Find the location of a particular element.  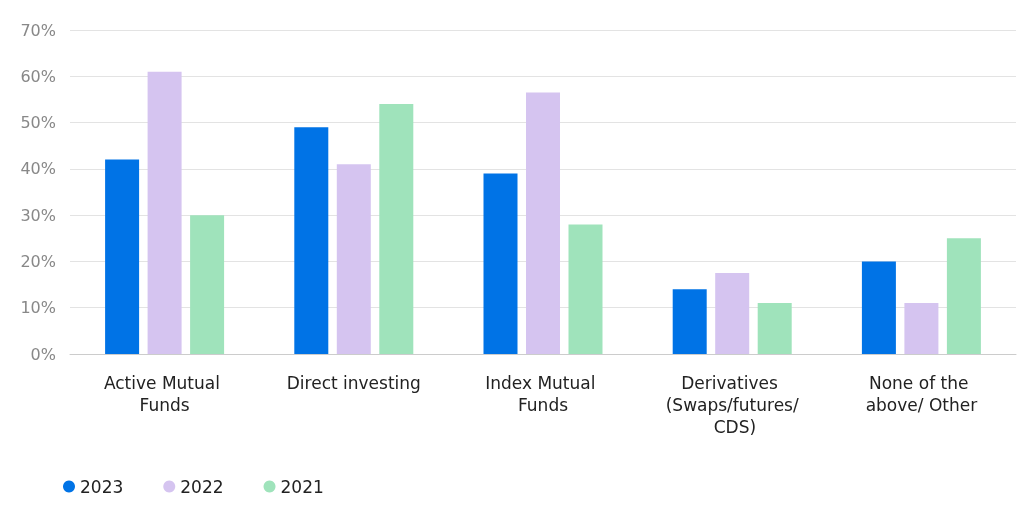

legend-label: 2022 is located at coordinates (202, 486).